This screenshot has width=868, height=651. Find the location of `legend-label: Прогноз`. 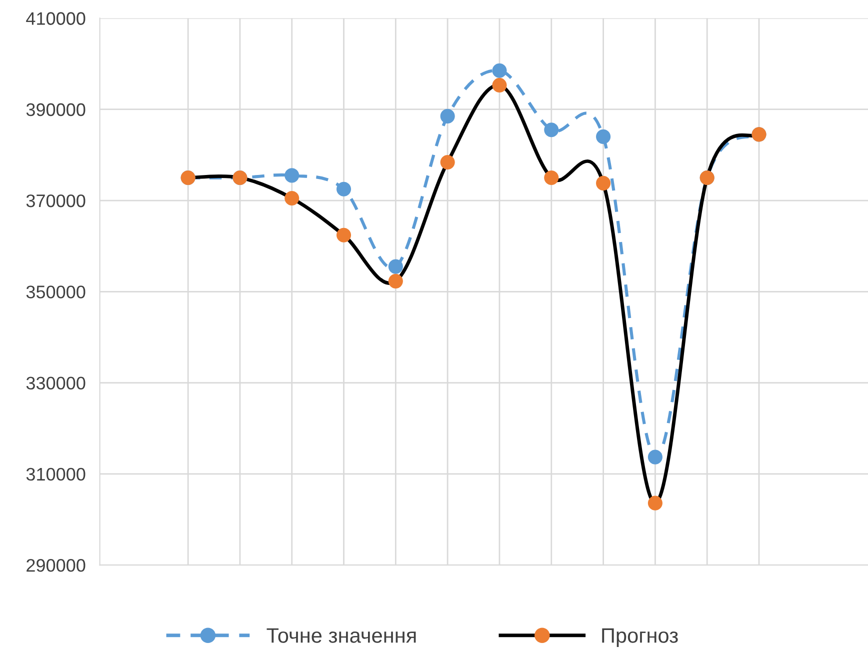

legend-label: Прогноз is located at coordinates (640, 637).